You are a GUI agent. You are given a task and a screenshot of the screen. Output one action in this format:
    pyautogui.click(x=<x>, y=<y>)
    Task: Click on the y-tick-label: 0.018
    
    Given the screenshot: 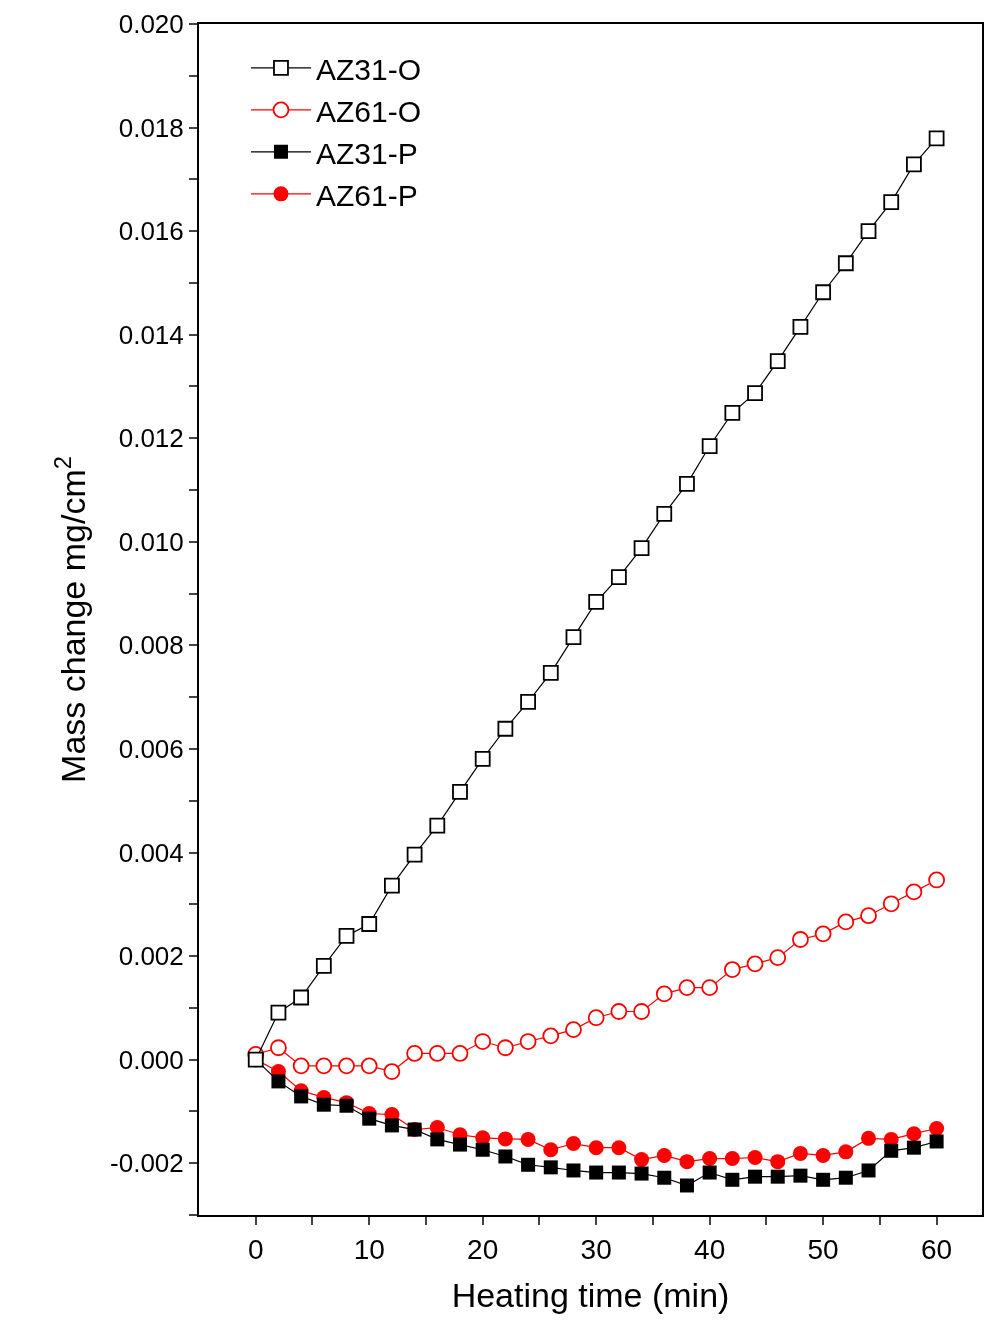 What is the action you would take?
    pyautogui.click(x=151, y=127)
    